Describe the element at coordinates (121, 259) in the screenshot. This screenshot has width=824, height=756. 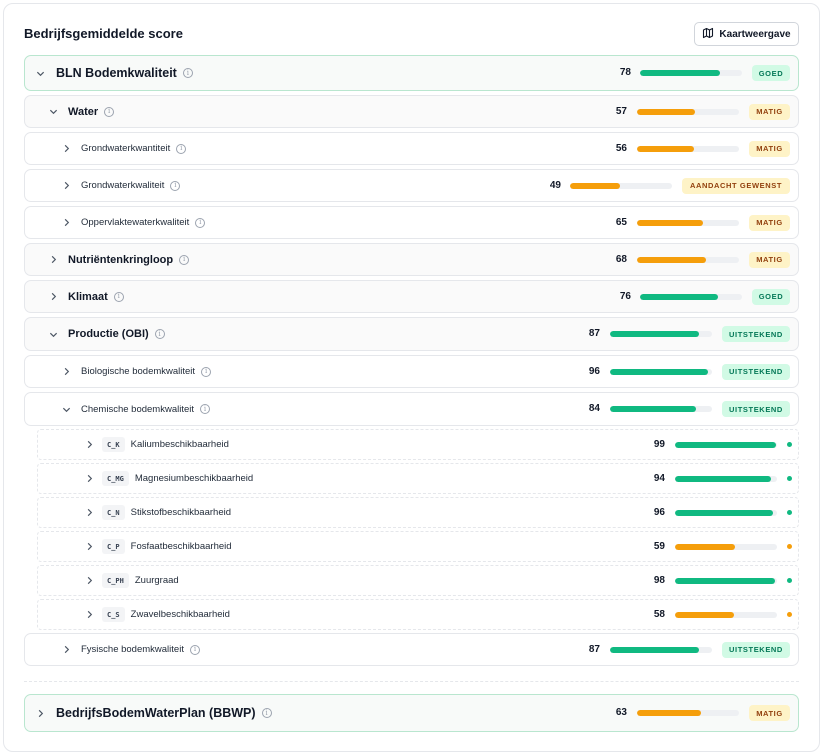
I see `row-label: Nutriëntenkringloop` at that location.